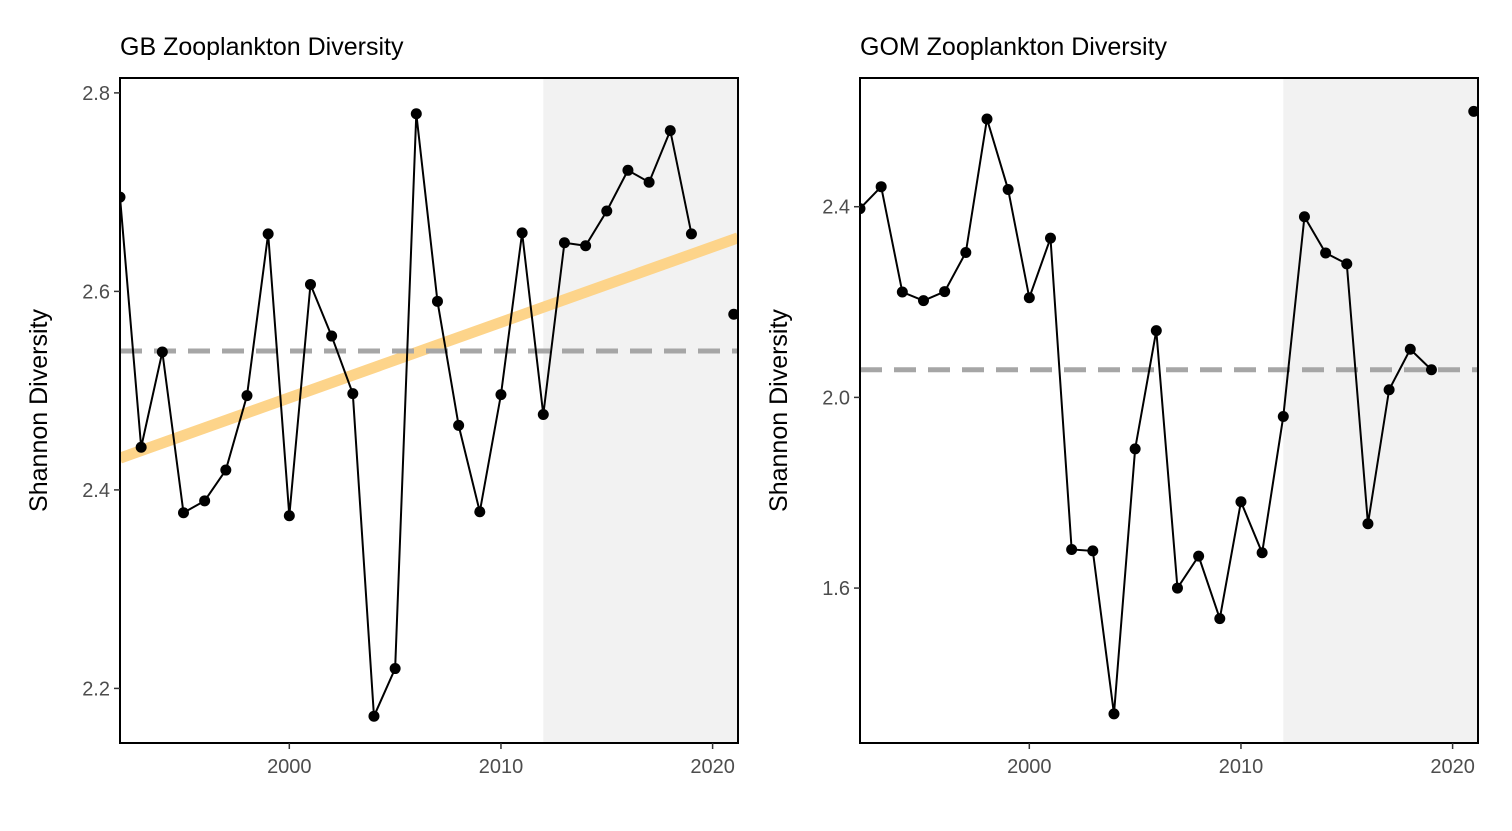  I want to click on chart-title: GOM Zooplankton Diversity, so click(1014, 47).